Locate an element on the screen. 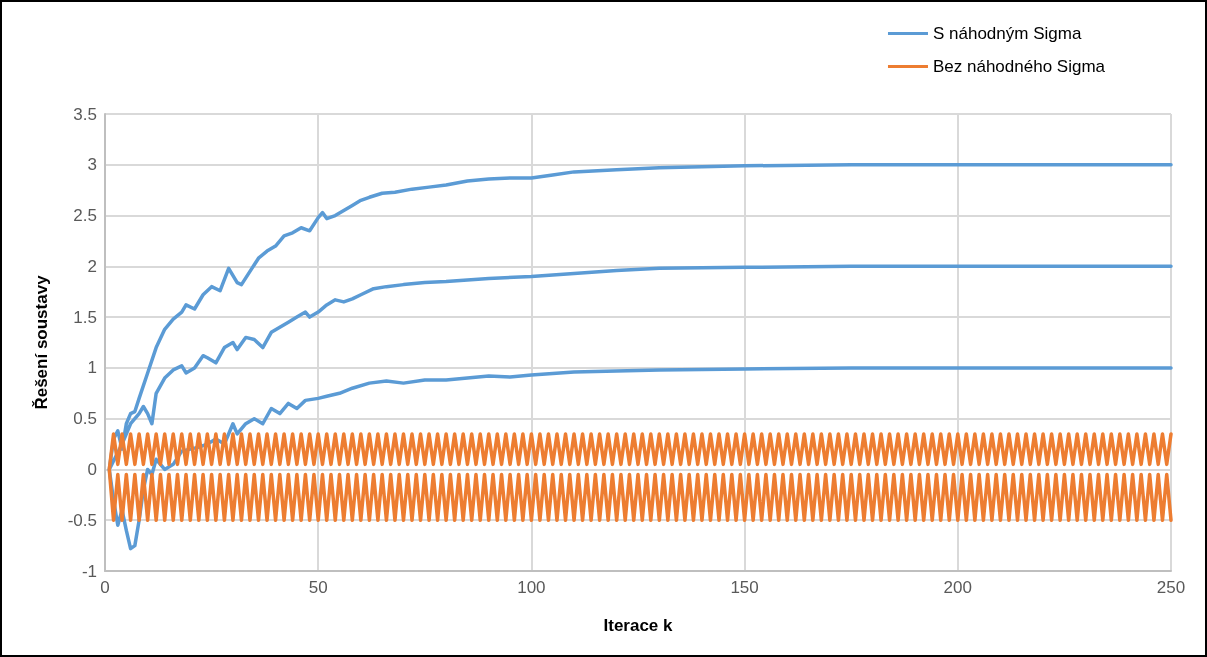  y-tick-label: 2.5 is located at coordinates (85, 216).